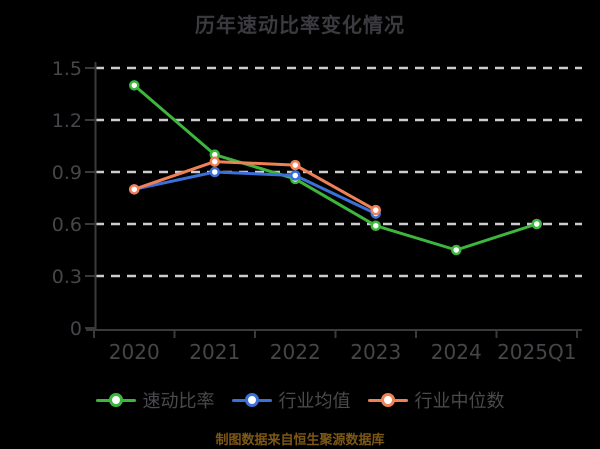 This screenshot has width=600, height=449. Describe the element at coordinates (134, 352) in the screenshot. I see `x-axis-label: 2020` at that location.